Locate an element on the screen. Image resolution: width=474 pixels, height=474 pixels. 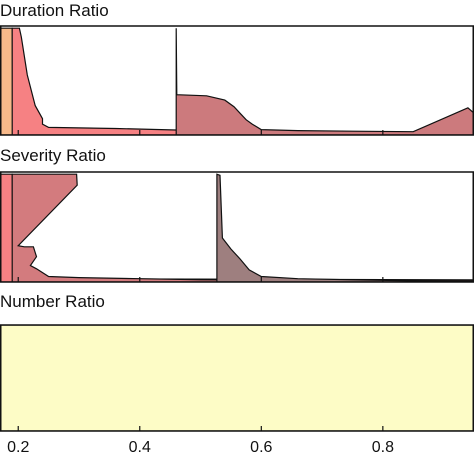
x-tick-label: 0.4 is located at coordinates (140, 447).